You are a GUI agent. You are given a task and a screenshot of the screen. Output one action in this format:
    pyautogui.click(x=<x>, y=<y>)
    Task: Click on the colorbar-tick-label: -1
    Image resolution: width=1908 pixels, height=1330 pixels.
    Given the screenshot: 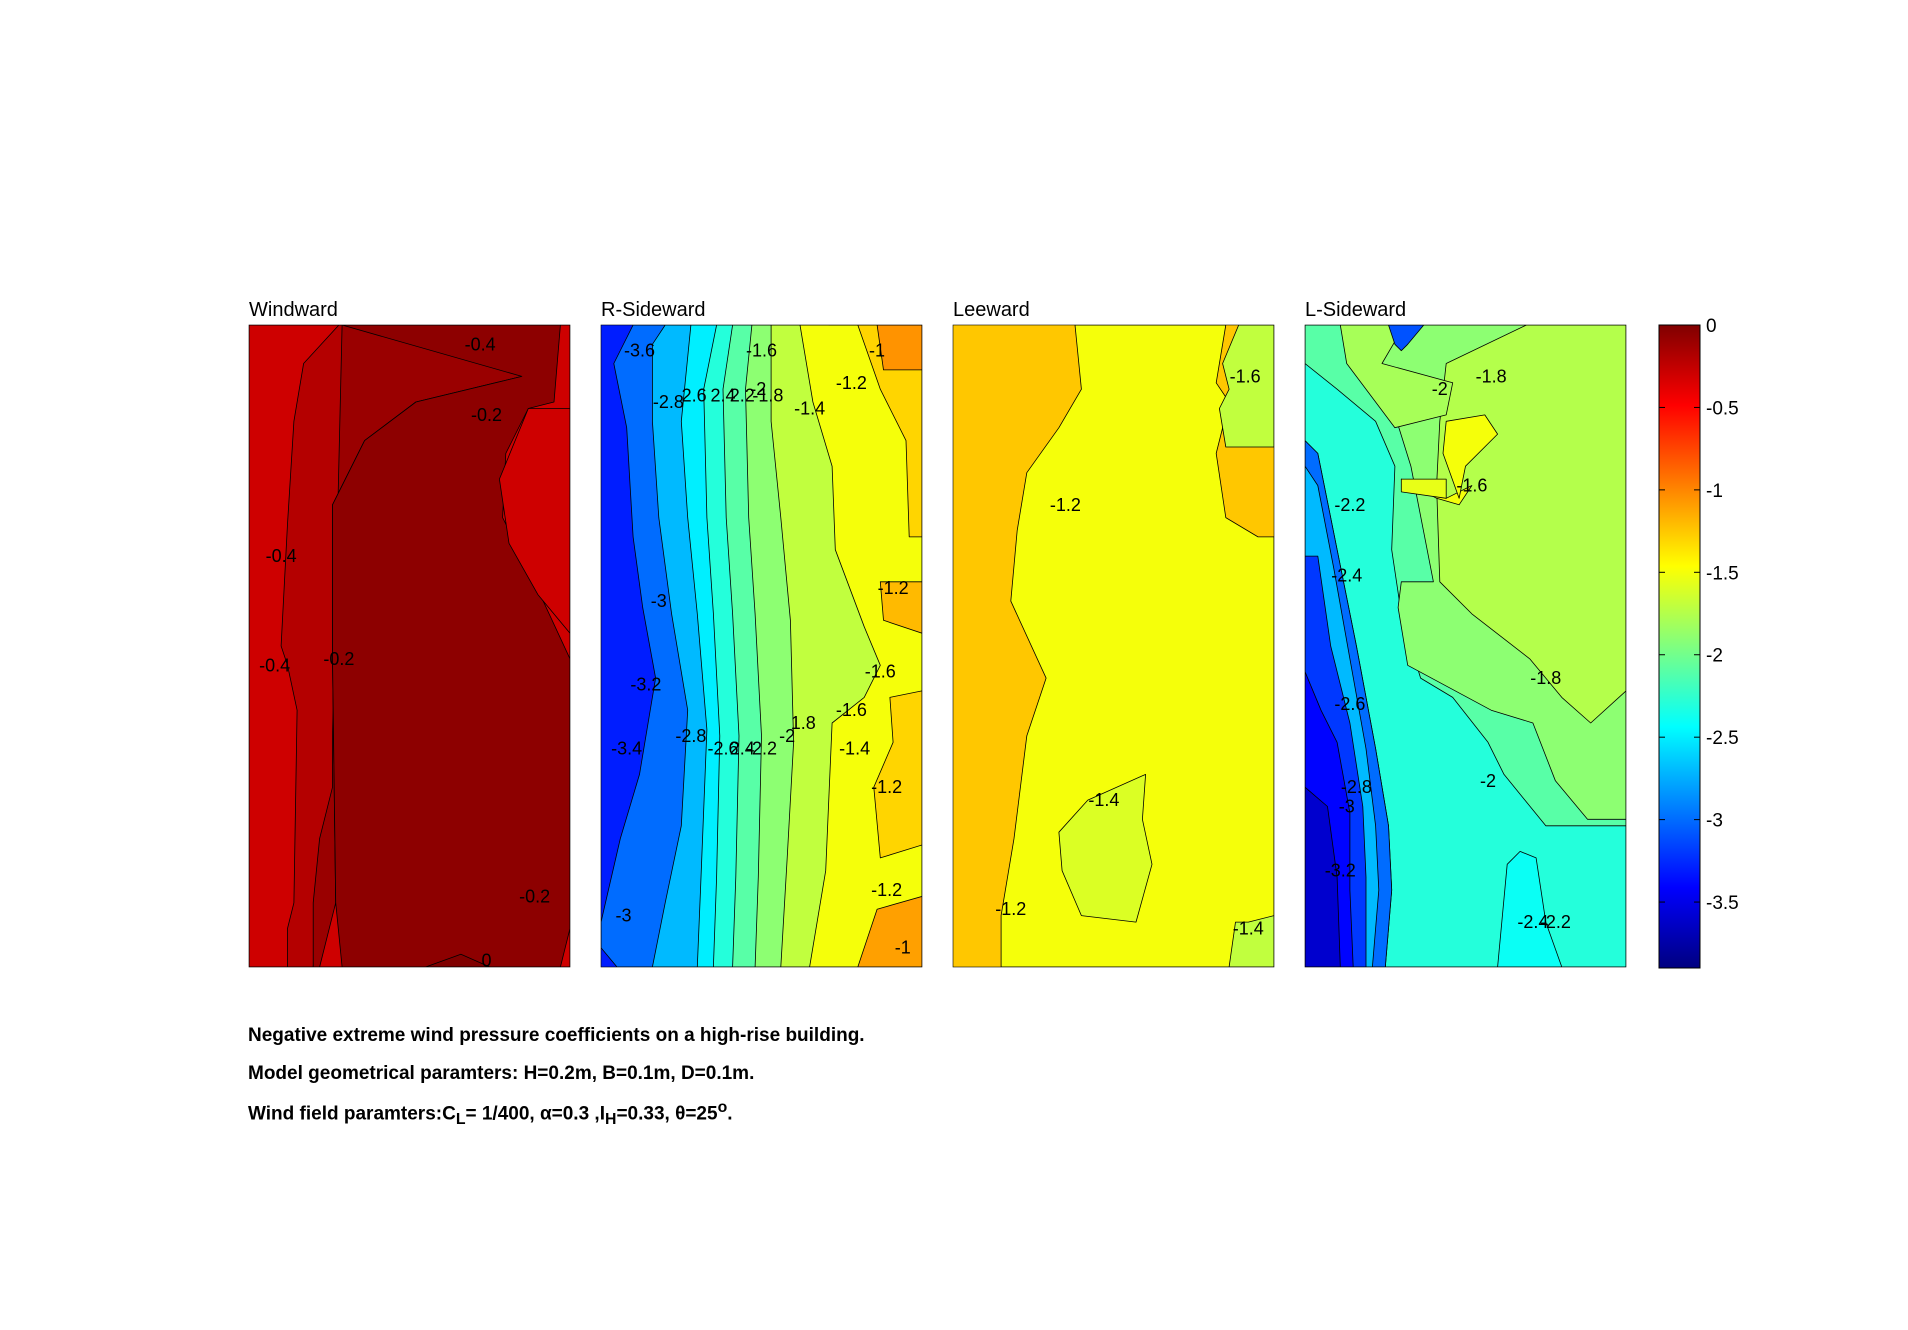 What is the action you would take?
    pyautogui.click(x=1714, y=491)
    